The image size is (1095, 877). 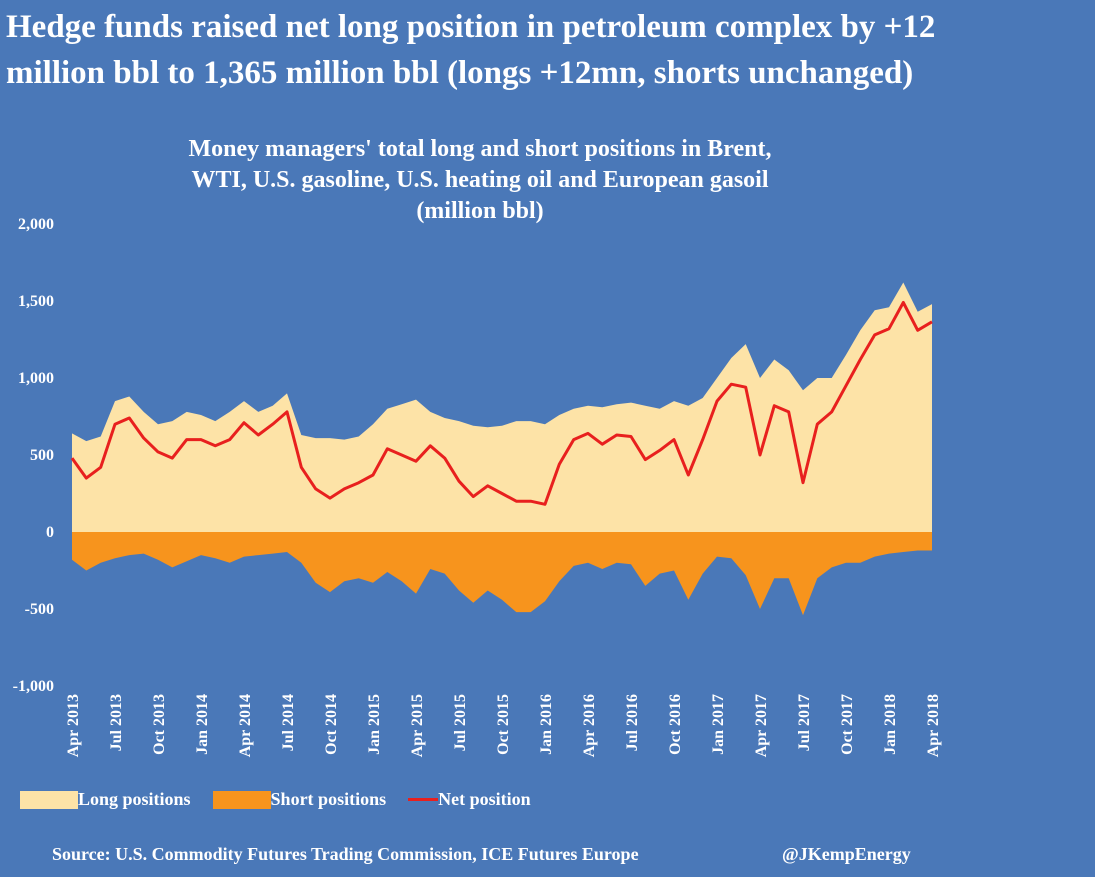 What do you see at coordinates (847, 724) in the screenshot?
I see `x-tick-label: Oct 2017` at bounding box center [847, 724].